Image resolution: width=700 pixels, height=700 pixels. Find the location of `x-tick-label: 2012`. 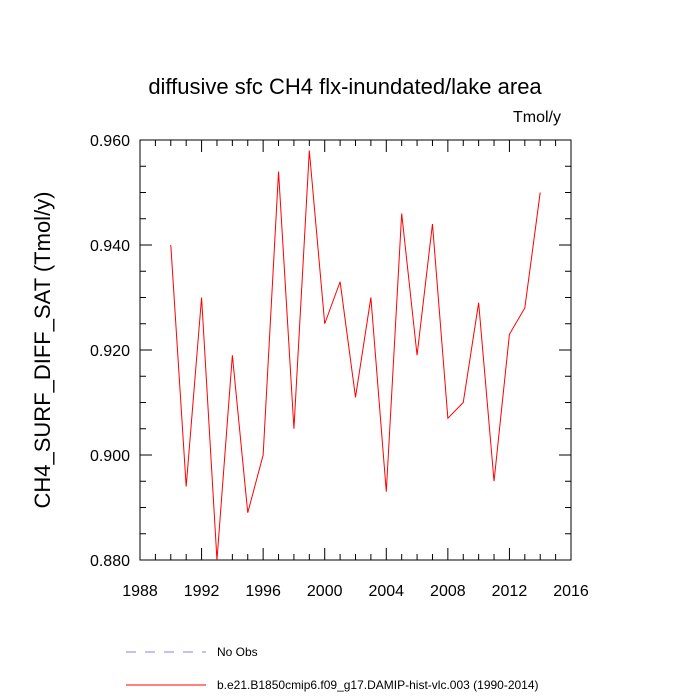

x-tick-label: 2012 is located at coordinates (510, 591).